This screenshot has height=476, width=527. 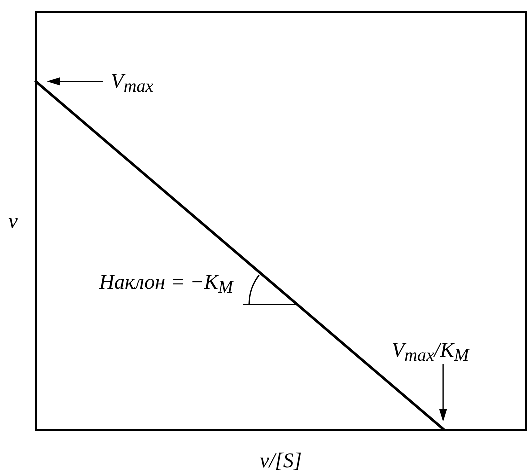 I want to click on annotation: Наклон = −K$_{M}$, so click(x=166, y=284).